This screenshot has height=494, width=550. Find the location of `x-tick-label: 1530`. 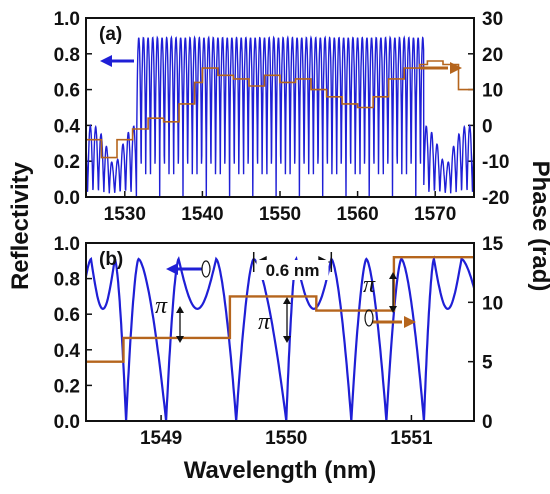

x-tick-label: 1530 is located at coordinates (125, 214).